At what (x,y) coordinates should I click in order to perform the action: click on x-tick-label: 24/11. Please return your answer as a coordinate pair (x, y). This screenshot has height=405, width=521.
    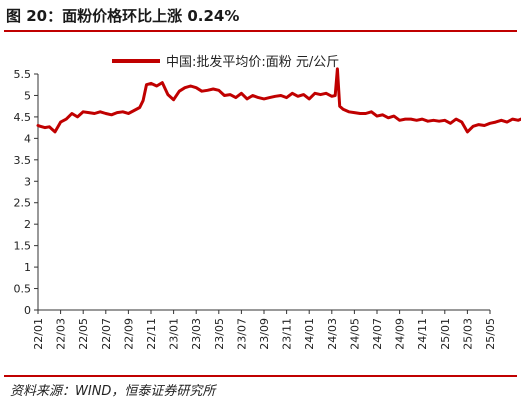
    Looking at the image, I should click on (422, 334).